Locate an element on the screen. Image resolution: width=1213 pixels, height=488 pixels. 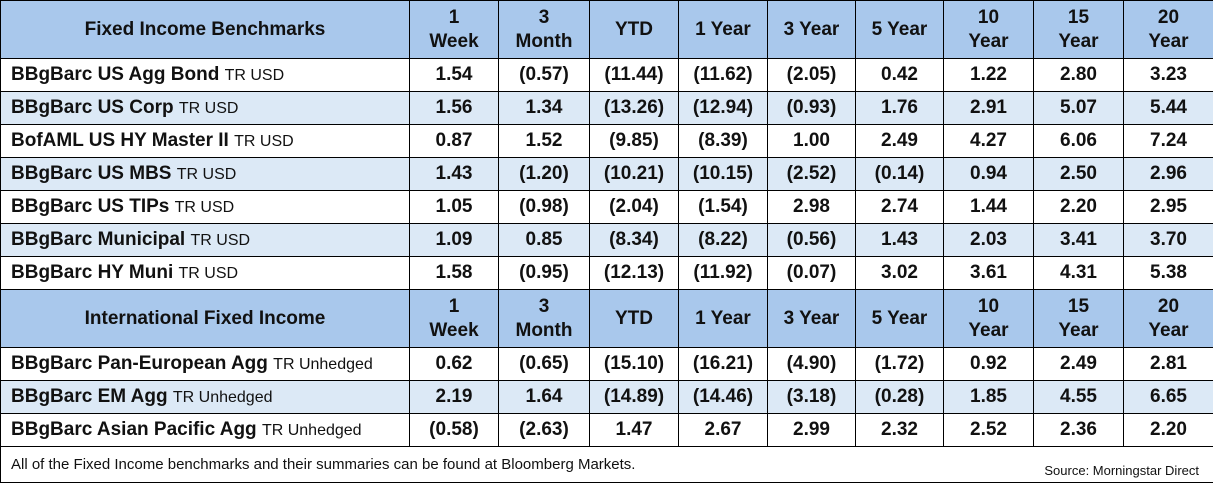
return-value-cell: (8.39) is located at coordinates (723, 141).